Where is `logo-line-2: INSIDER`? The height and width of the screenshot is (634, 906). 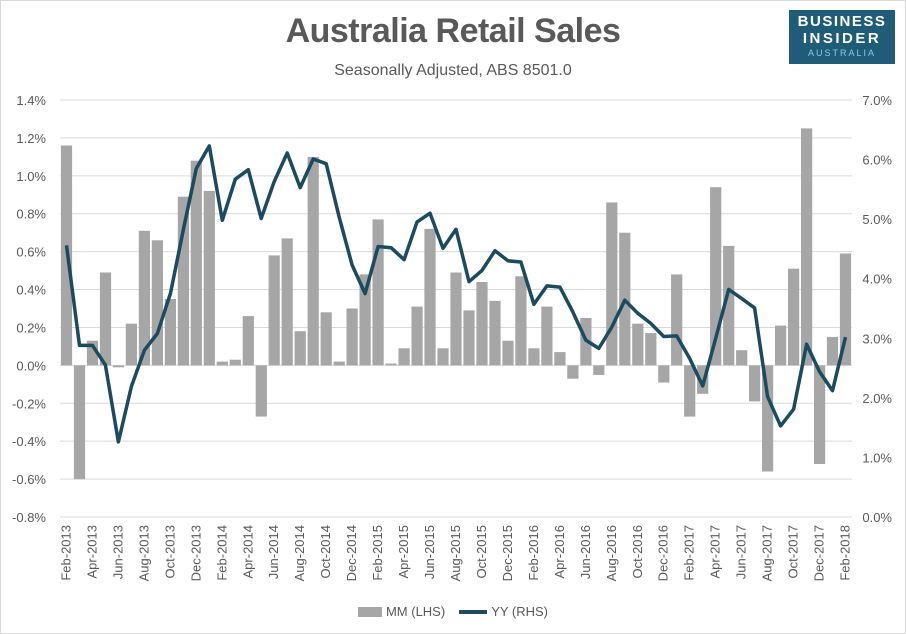 logo-line-2: INSIDER is located at coordinates (842, 38).